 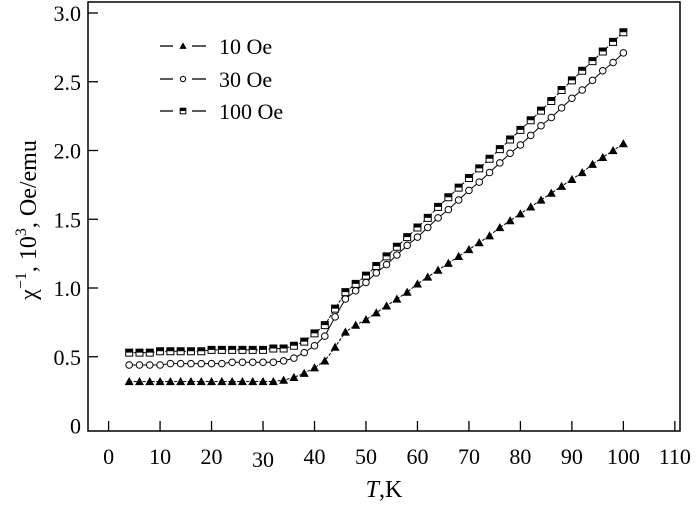 What do you see at coordinates (572, 456) in the screenshot?
I see `x-tick-label: 90` at bounding box center [572, 456].